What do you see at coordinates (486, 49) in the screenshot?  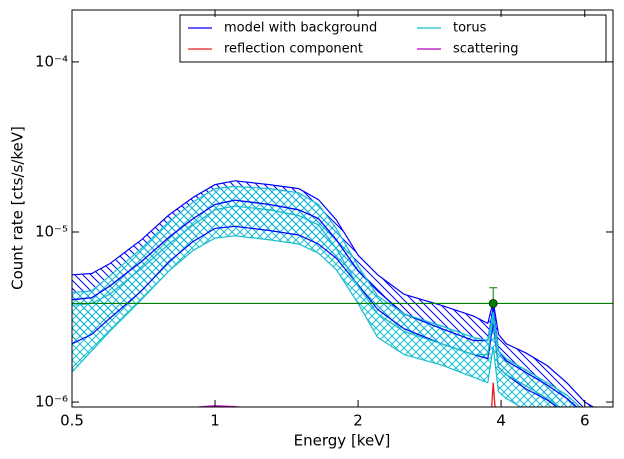 I see `legend-label: scattering` at bounding box center [486, 49].